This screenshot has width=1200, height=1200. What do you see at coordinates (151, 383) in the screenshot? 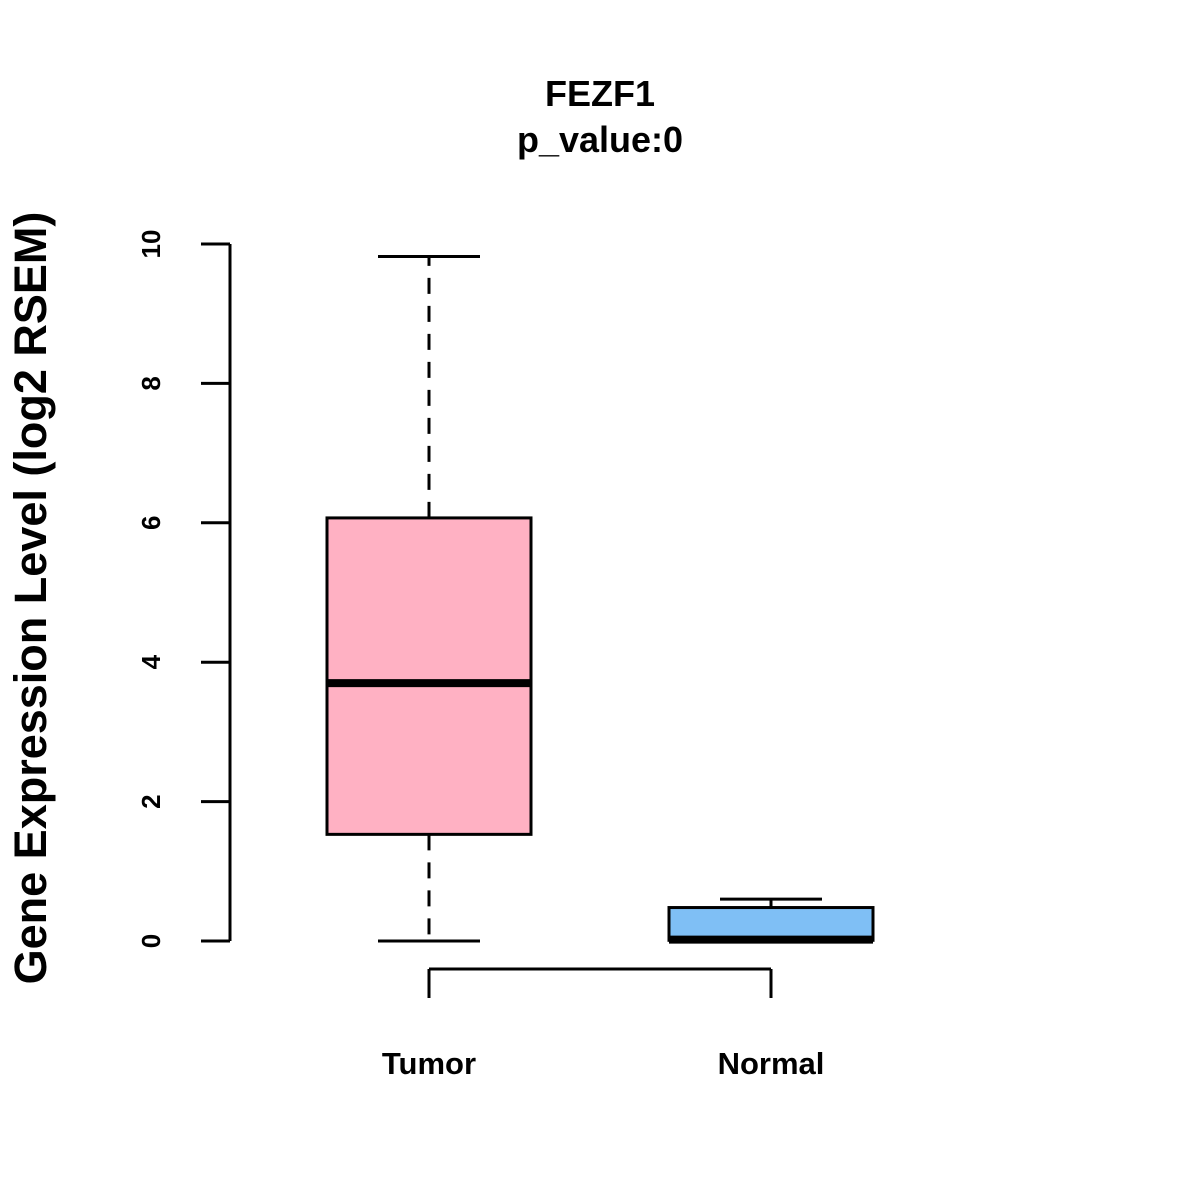
I see `y-tick-label-8: 8` at bounding box center [151, 383].